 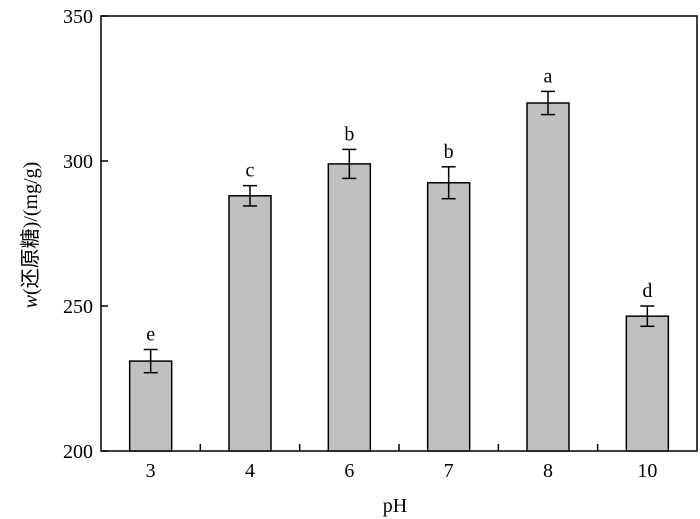 I want to click on y-axis-label: w(还原糖)/(mg/g), so click(x=30, y=235).